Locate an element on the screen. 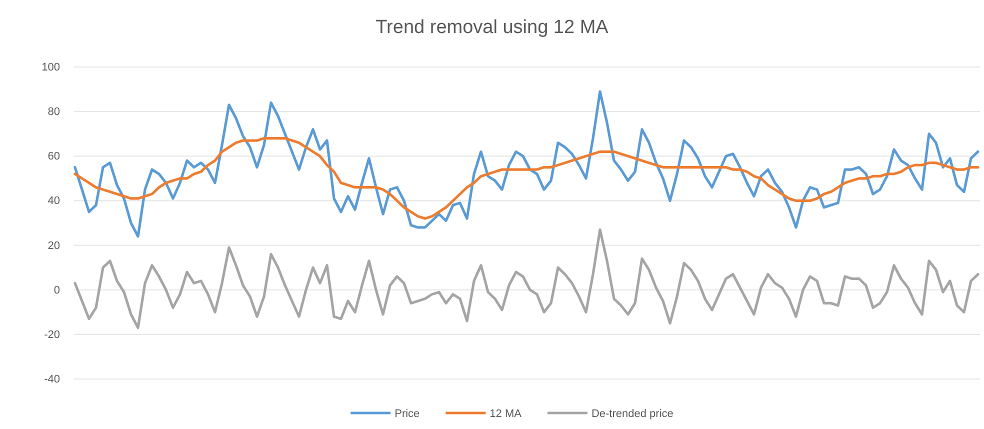 Image resolution: width=984 pixels, height=429 pixels. y-tick-label: 40 is located at coordinates (54, 201).